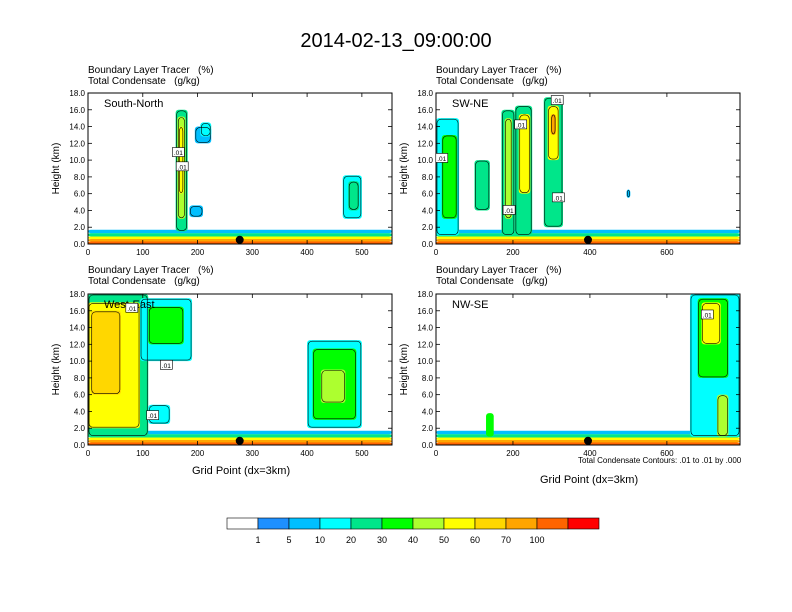 The image size is (792, 612). What do you see at coordinates (198, 252) in the screenshot?
I see `x-tick-label: 200` at bounding box center [198, 252].